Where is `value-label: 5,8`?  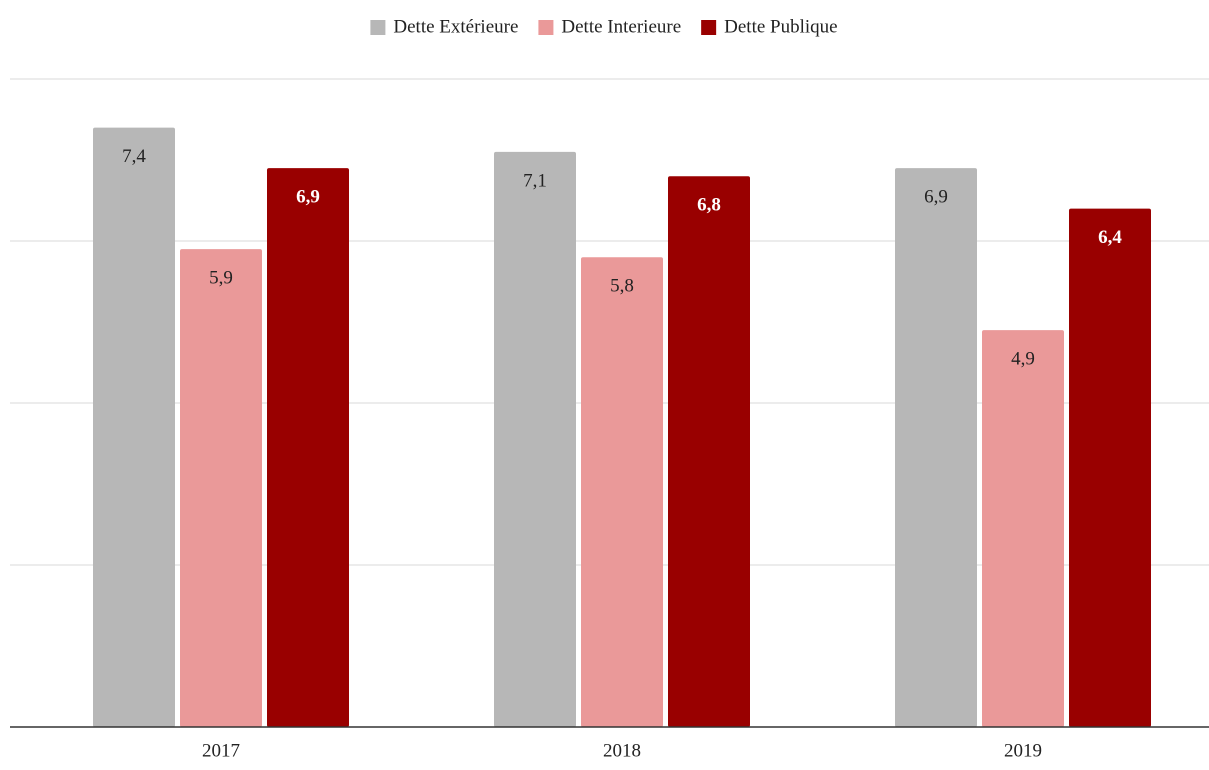 value-label: 5,8 is located at coordinates (622, 286).